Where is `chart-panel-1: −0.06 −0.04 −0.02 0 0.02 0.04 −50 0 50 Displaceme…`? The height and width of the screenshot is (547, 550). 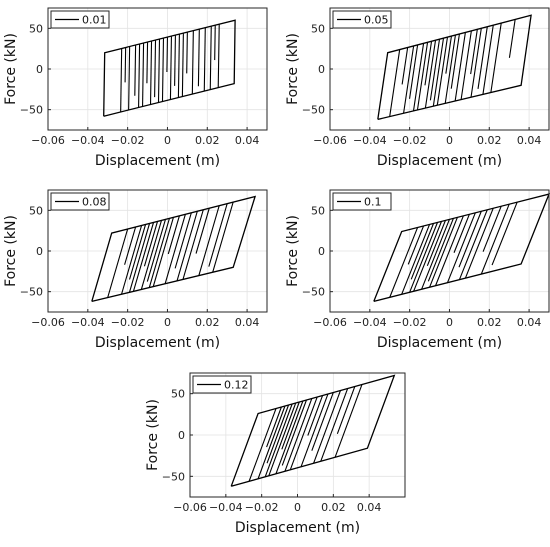
chart-panel-1: −0.06 −0.04 −0.02 0 0.02 0.04 −50 0 50 Displaceme… is located at coordinates (135, 88).